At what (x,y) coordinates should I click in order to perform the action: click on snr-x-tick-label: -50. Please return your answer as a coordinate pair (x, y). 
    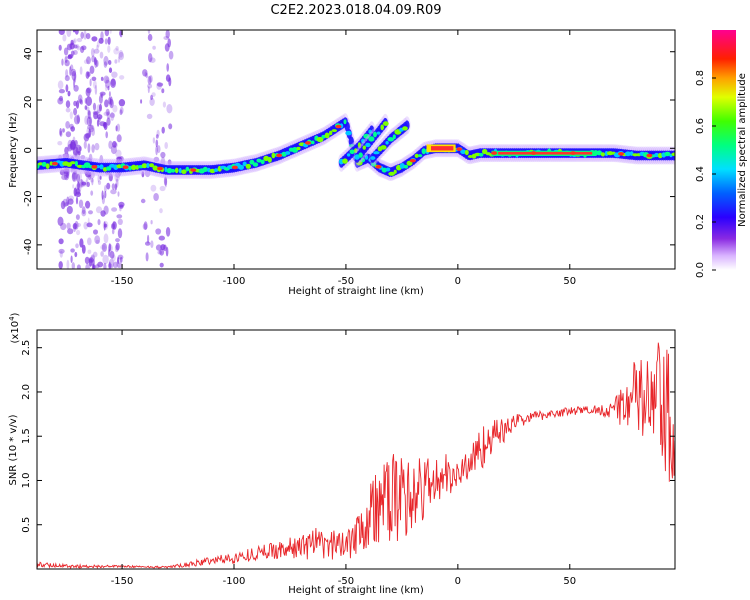
    Looking at the image, I should click on (346, 581).